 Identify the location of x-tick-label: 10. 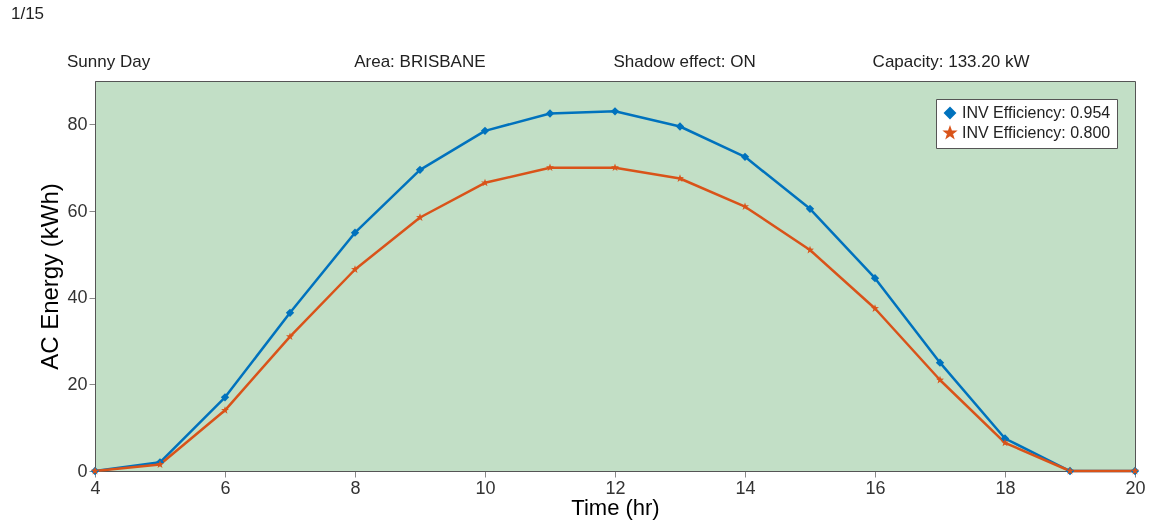
(485, 487).